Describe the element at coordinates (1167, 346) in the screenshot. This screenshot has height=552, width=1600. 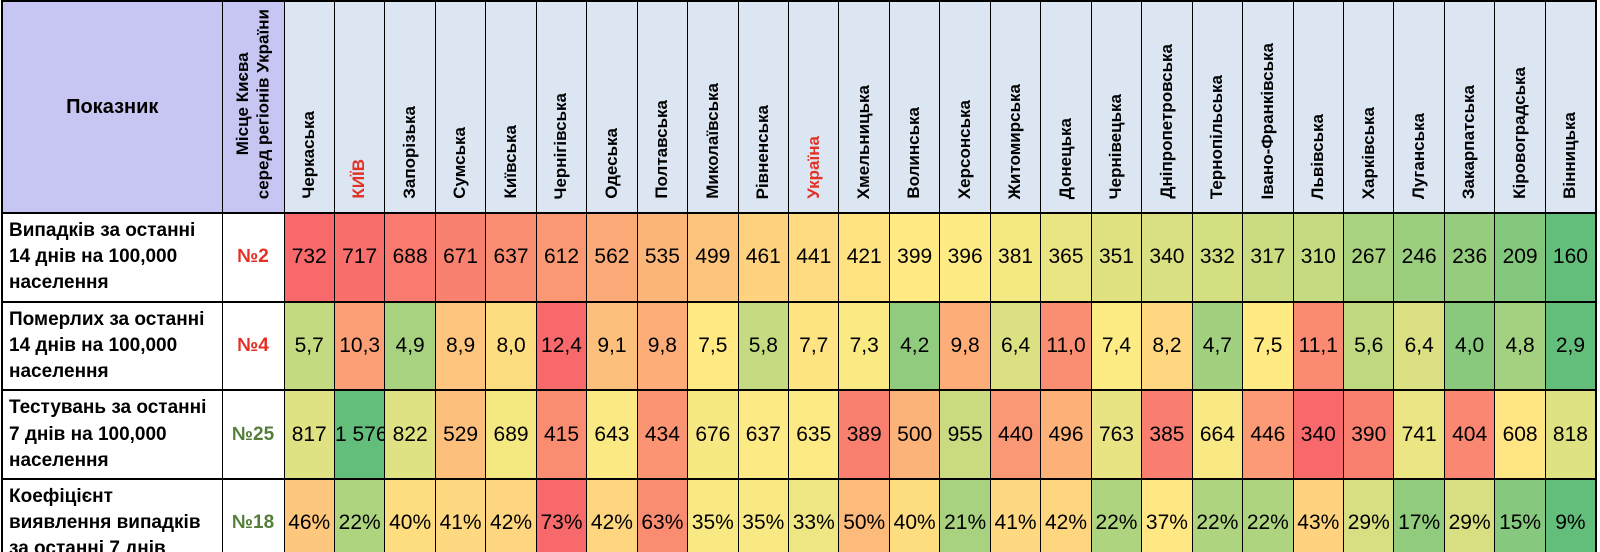
I see `value-cell: 8,2` at that location.